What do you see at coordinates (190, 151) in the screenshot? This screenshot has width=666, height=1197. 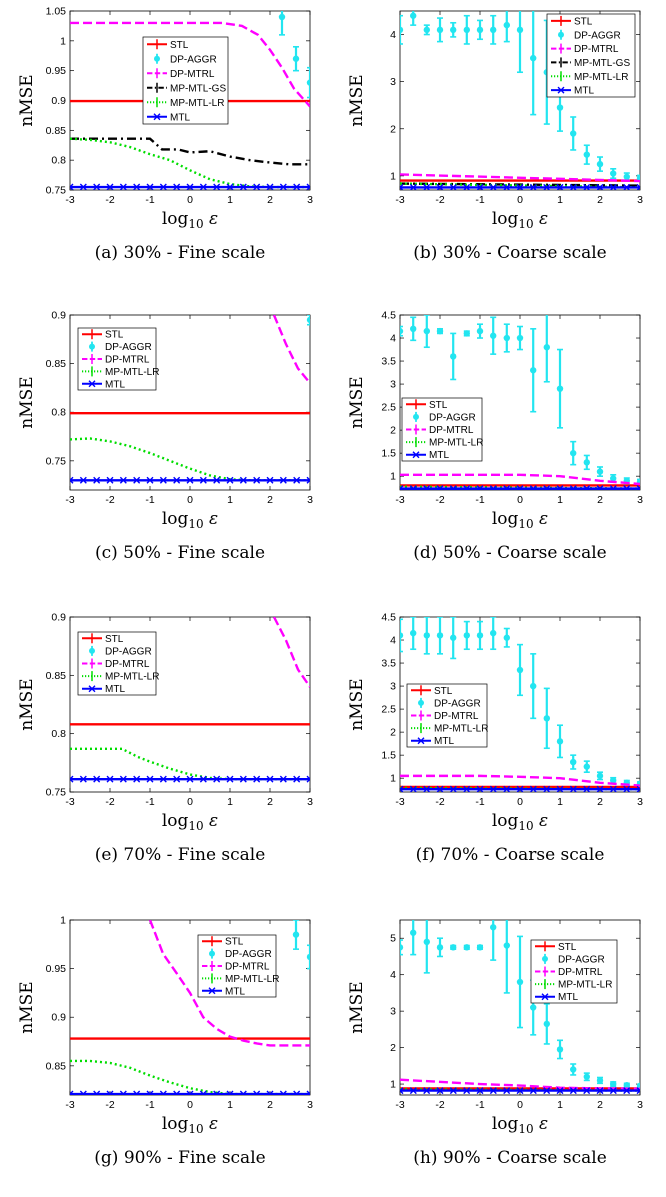 I see `series-mp-mtl-gs` at bounding box center [190, 151].